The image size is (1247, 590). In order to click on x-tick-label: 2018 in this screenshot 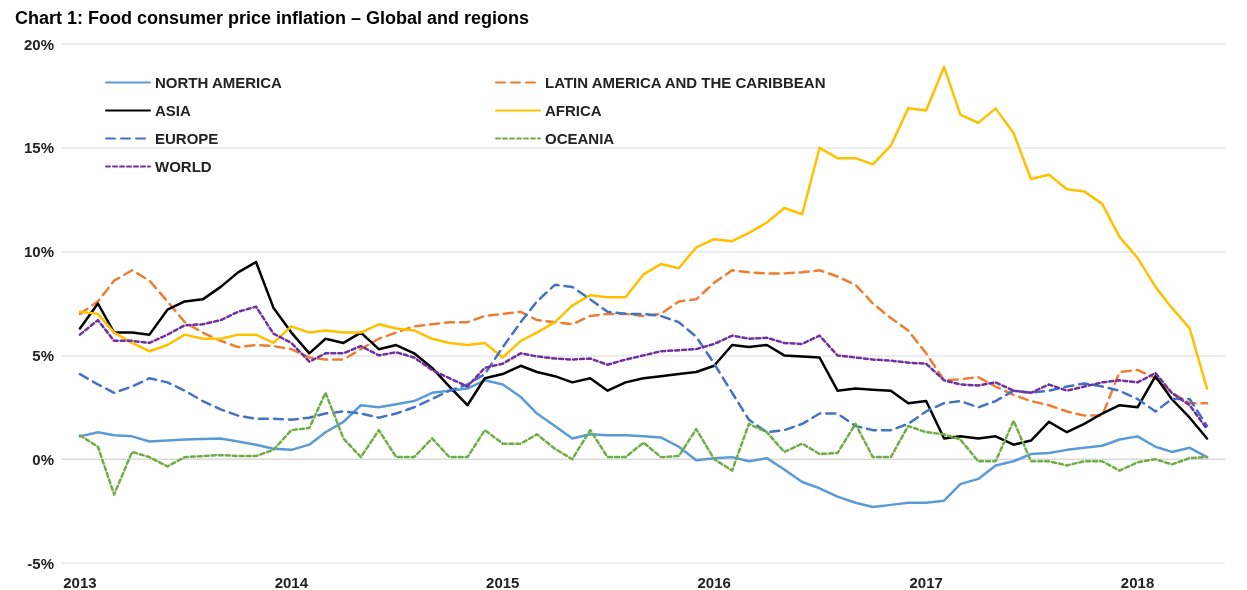, I will do `click(1137, 582)`.